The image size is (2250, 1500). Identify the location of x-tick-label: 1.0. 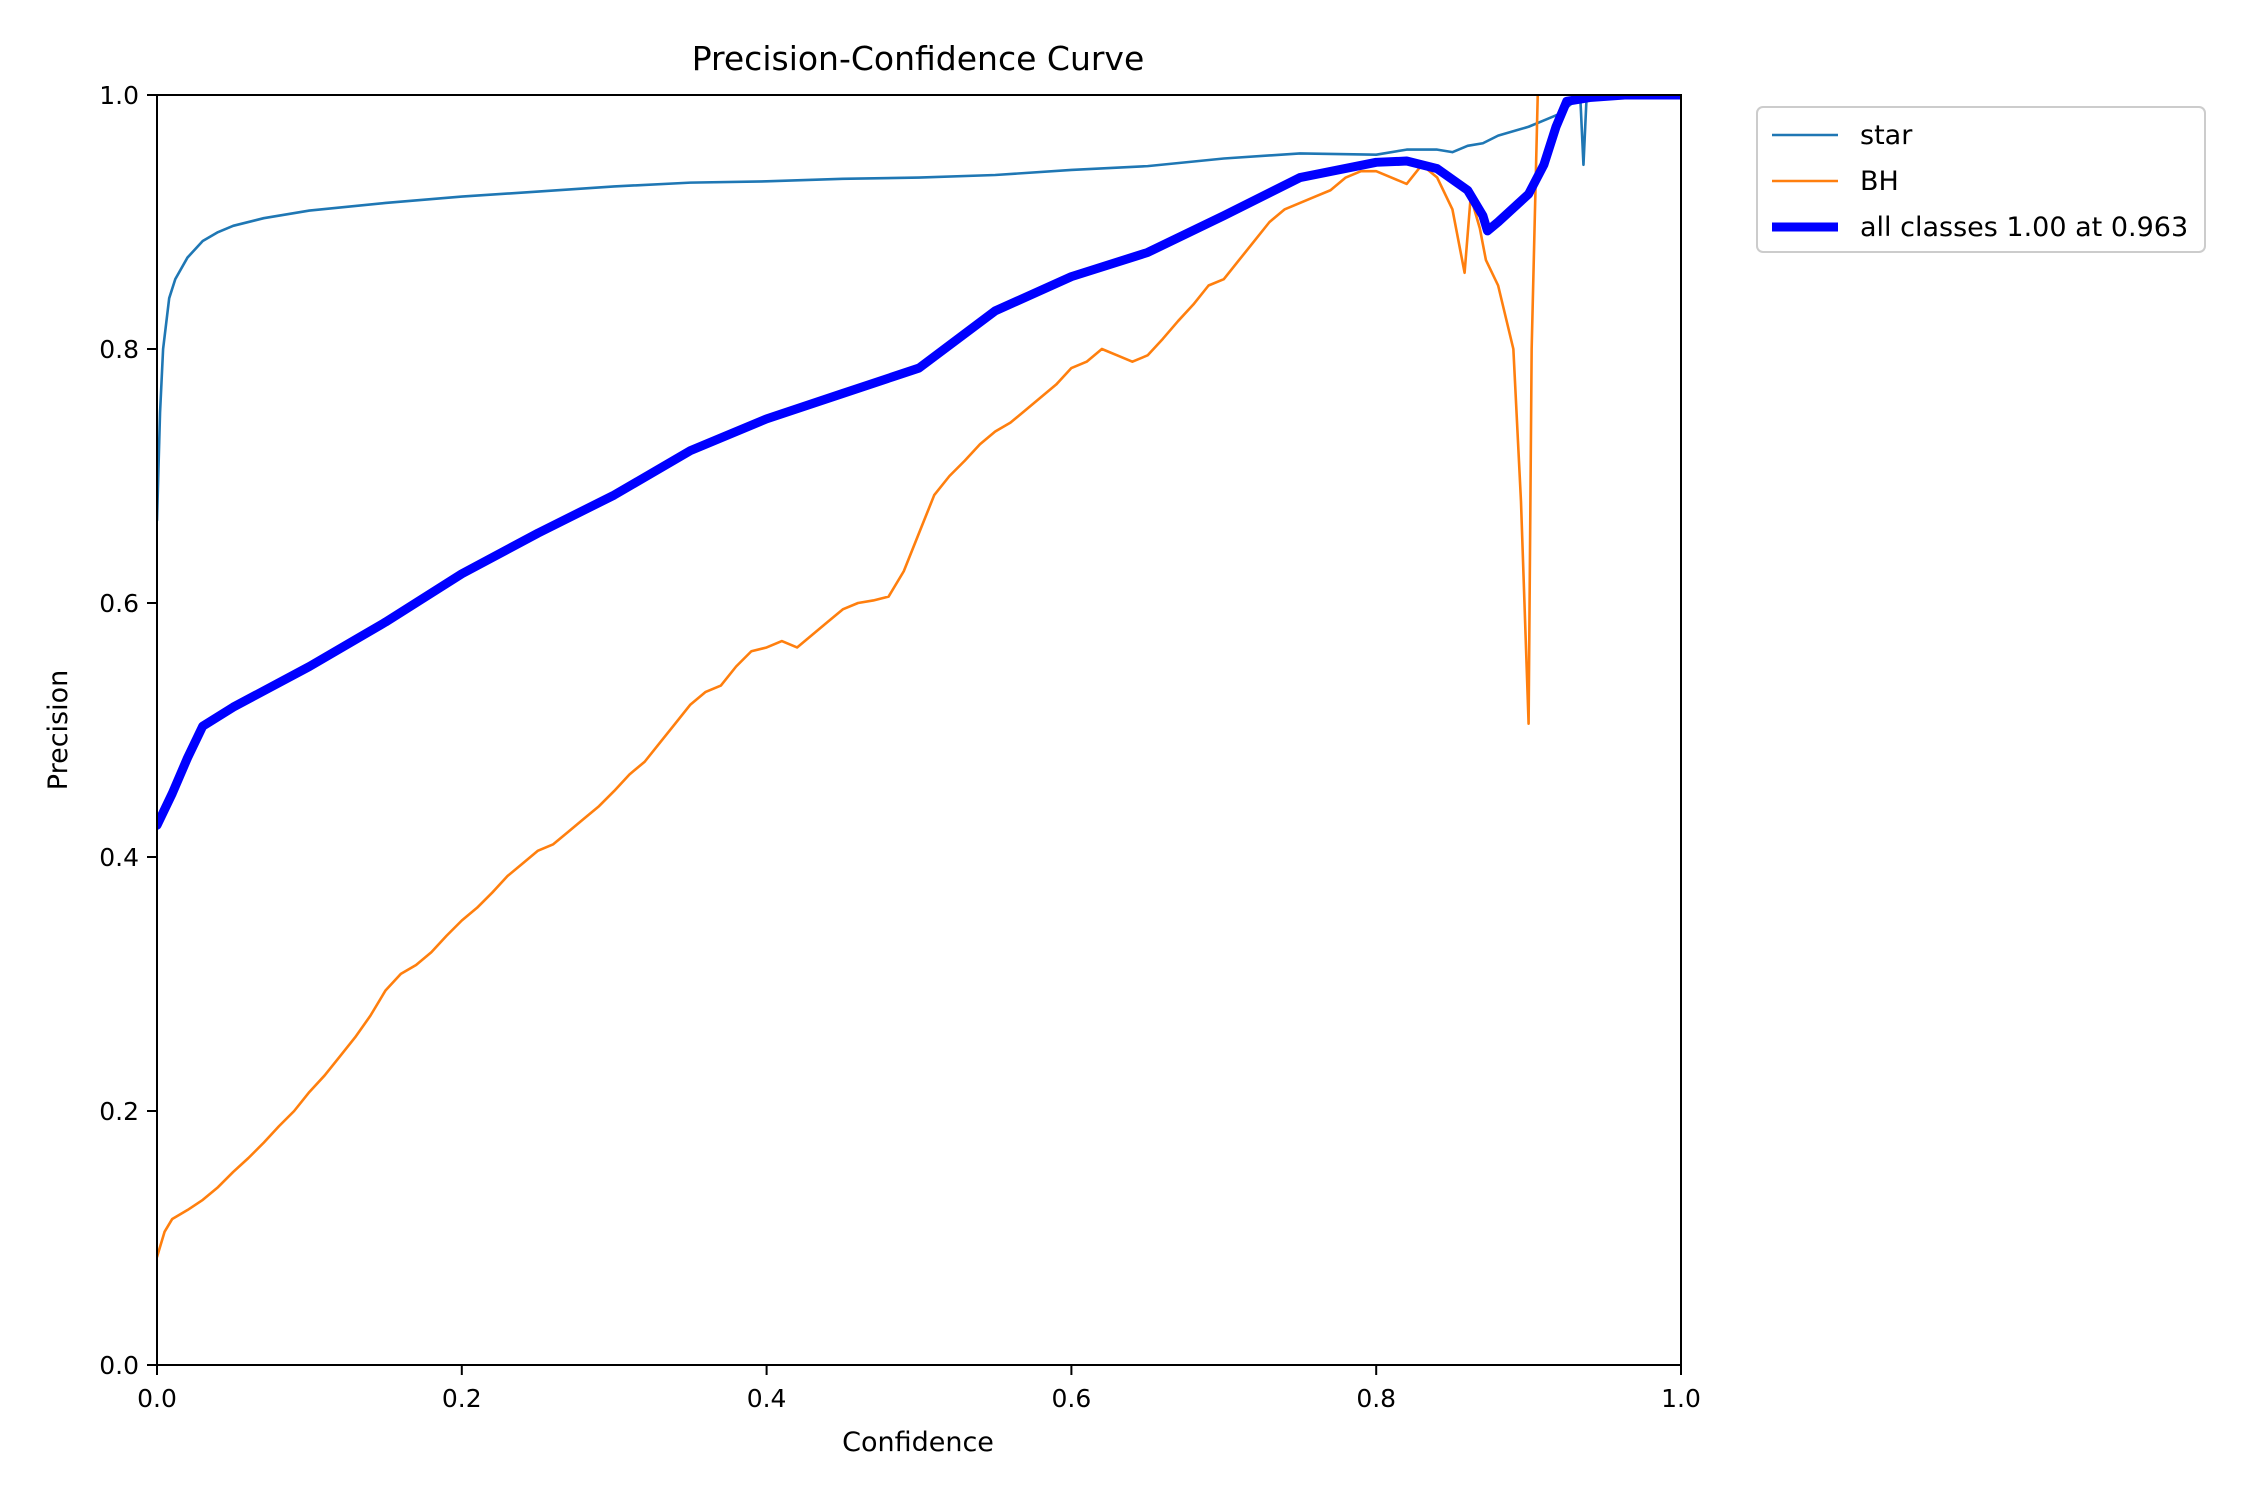
(1681, 1398).